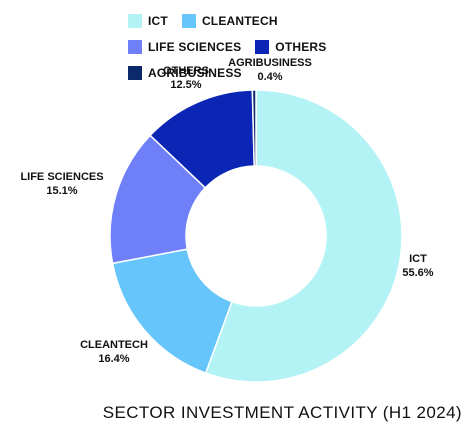 This screenshot has width=474, height=444. Describe the element at coordinates (158, 21) in the screenshot. I see `legend-label-ict: ICT` at that location.